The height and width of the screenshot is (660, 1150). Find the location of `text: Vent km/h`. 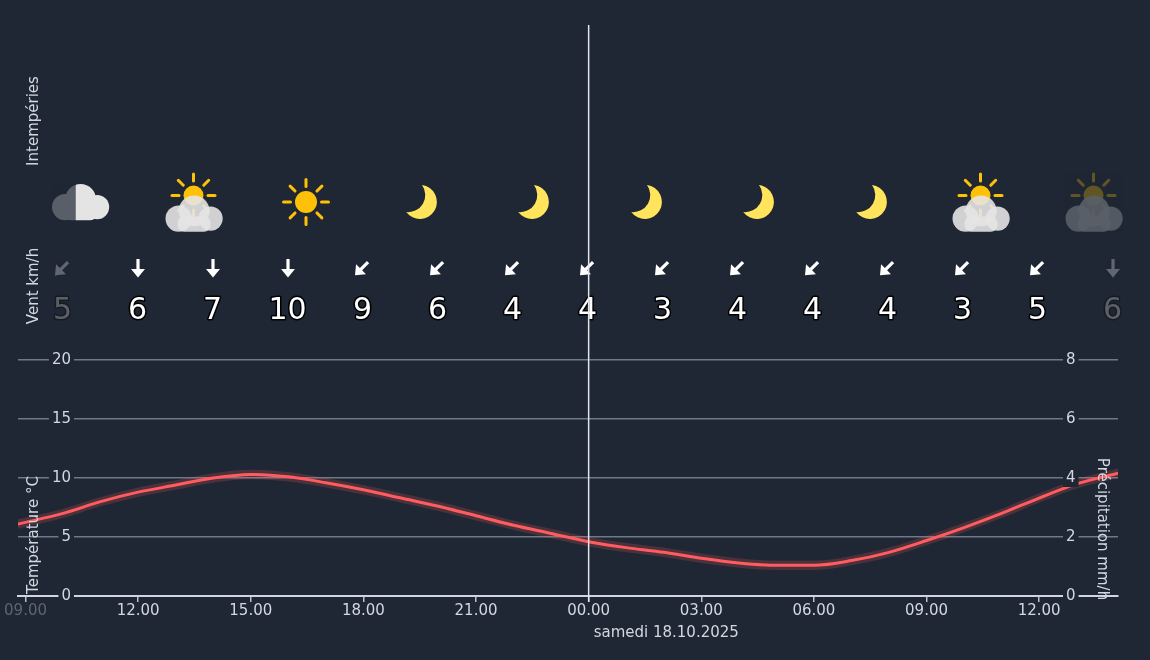

text: Vent km/h is located at coordinates (33, 286).